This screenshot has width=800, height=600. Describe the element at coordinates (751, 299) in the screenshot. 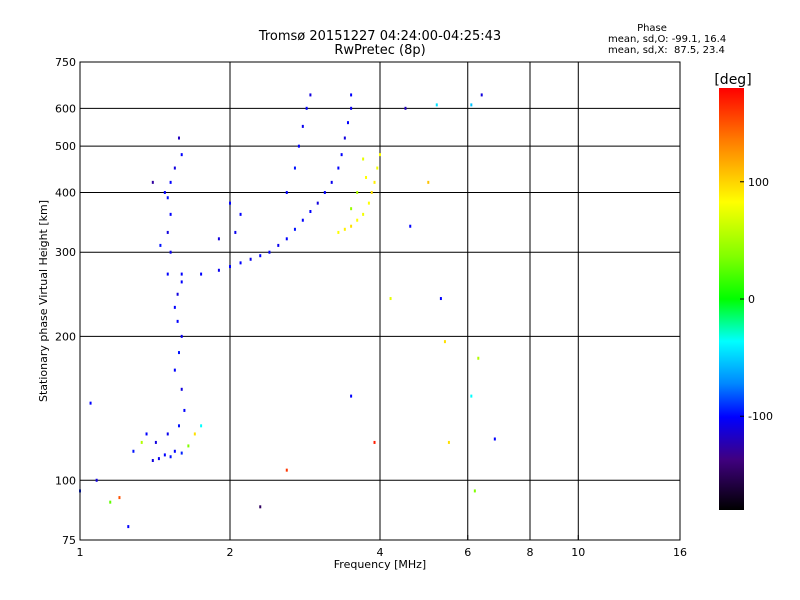

I see `colorbar-tick-label: 0` at that location.